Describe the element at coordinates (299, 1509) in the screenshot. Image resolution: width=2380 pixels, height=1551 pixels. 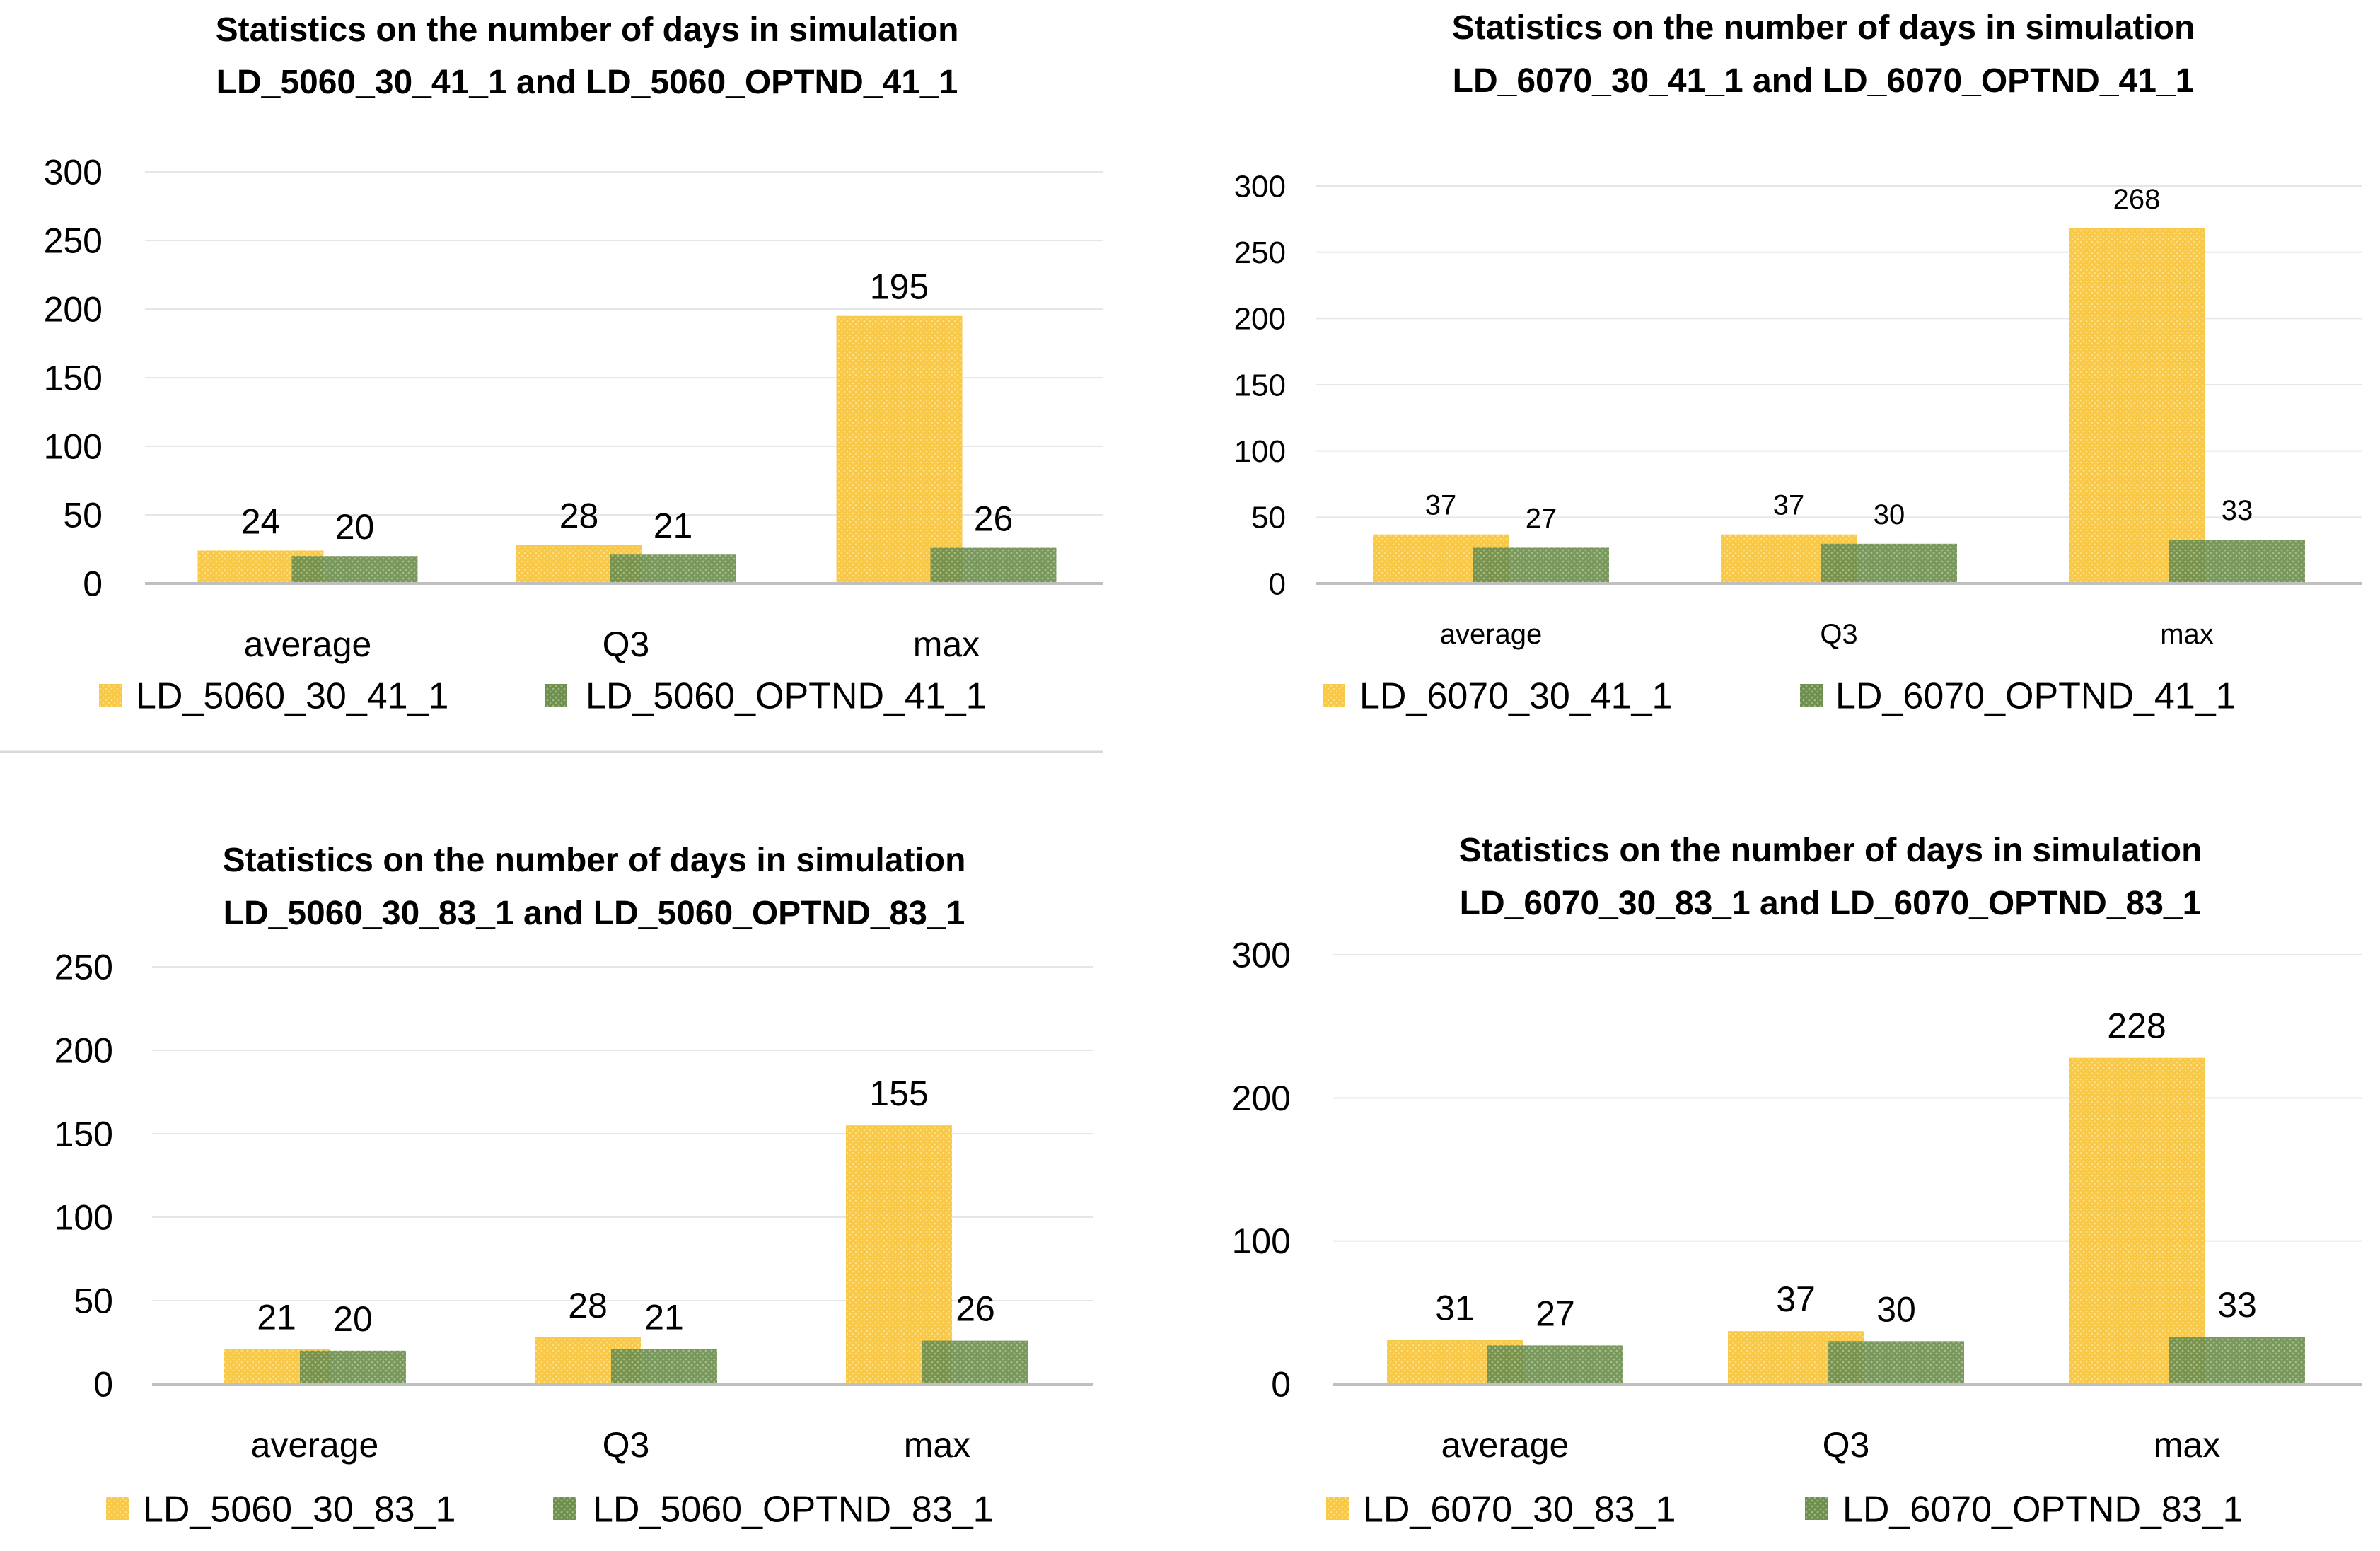
I see `legend-label-series-1: LD_5060_30_83_1` at that location.